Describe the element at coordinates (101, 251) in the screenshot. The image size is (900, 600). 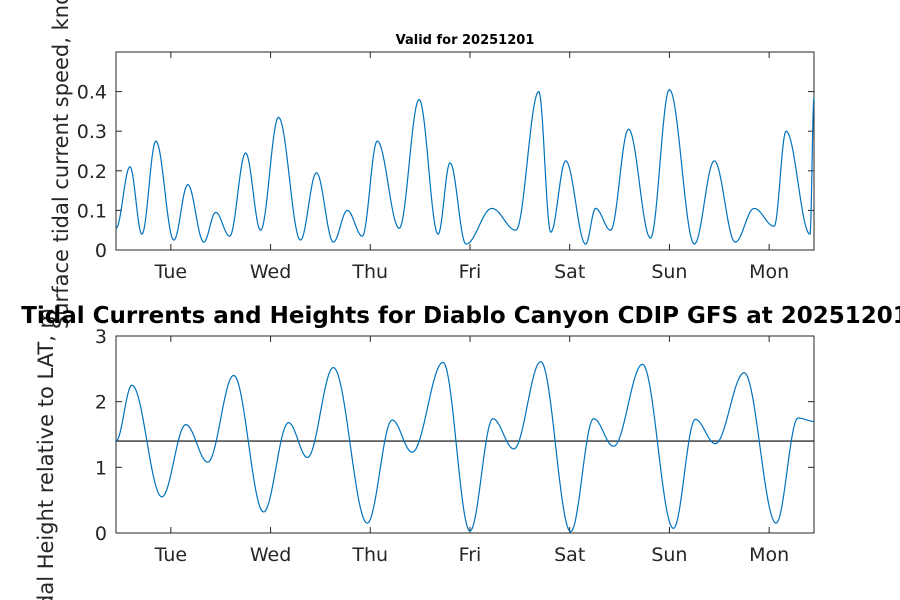
I see `top-ytick-label: 0` at that location.